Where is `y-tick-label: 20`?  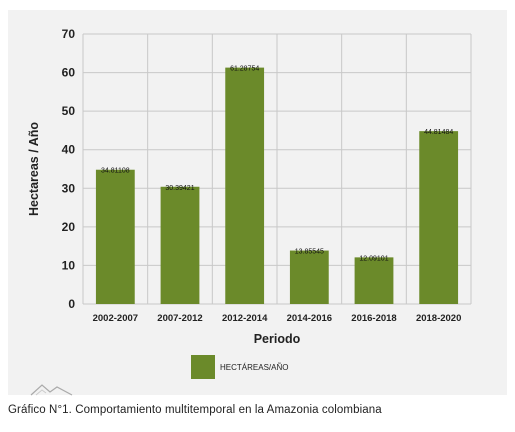
y-tick-label: 20 is located at coordinates (69, 227).